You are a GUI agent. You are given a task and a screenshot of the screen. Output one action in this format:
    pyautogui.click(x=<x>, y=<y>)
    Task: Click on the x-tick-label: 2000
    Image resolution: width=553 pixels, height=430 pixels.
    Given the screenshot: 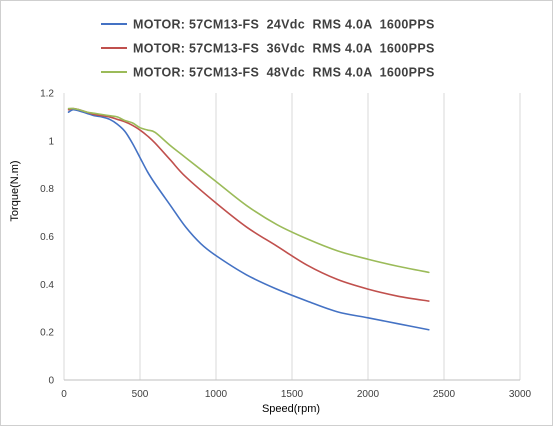 What is the action you would take?
    pyautogui.click(x=368, y=394)
    